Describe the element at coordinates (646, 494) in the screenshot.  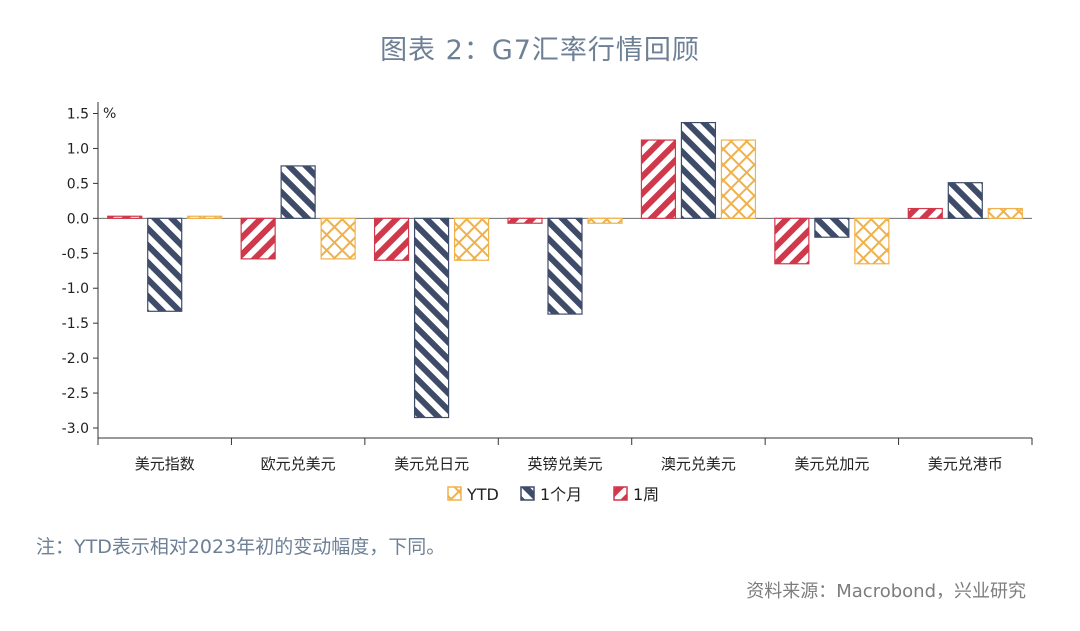
I see `legend-label: 1周` at that location.